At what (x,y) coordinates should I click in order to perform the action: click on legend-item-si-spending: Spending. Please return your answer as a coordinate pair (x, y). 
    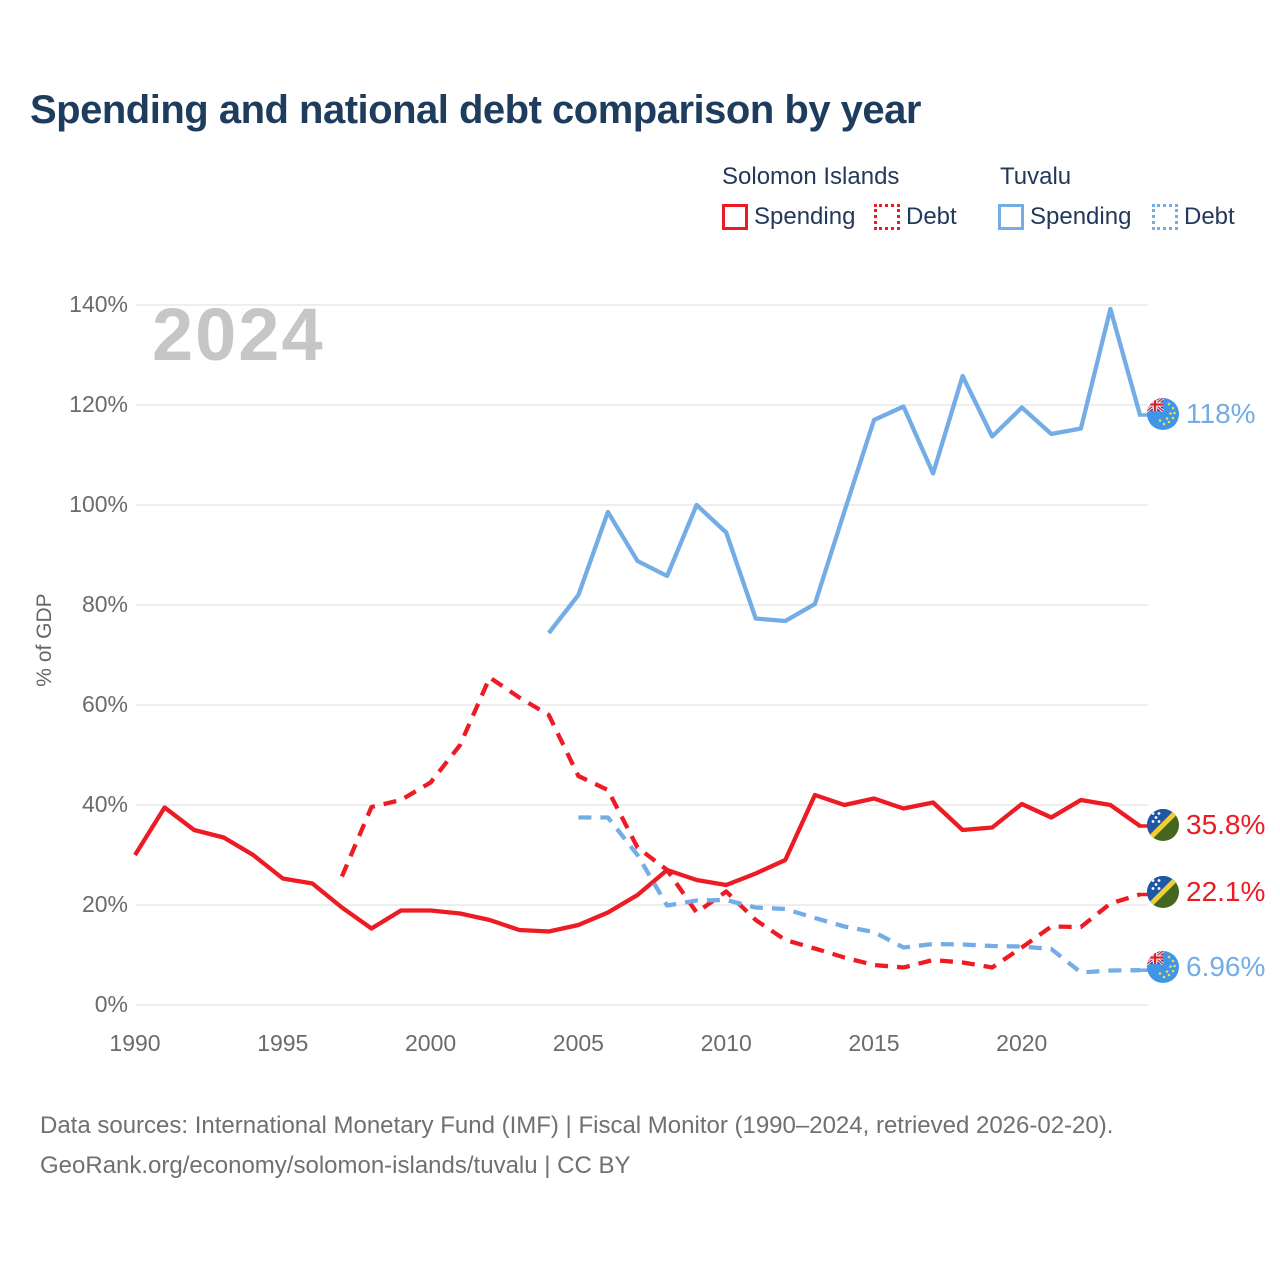
    Looking at the image, I should click on (788, 217).